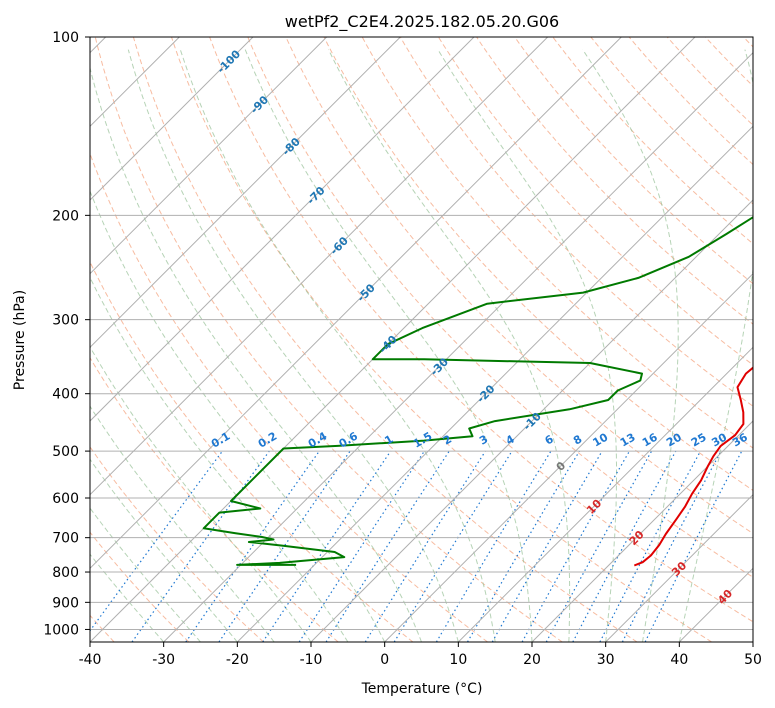 The width and height of the screenshot is (775, 708). I want to click on x-tick-label: 20, so click(532, 660).